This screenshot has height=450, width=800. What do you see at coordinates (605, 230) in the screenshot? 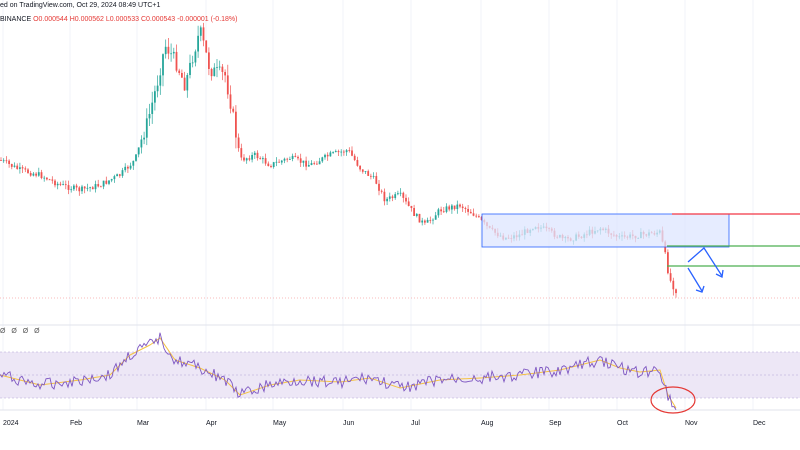
I see `range-box` at bounding box center [605, 230].